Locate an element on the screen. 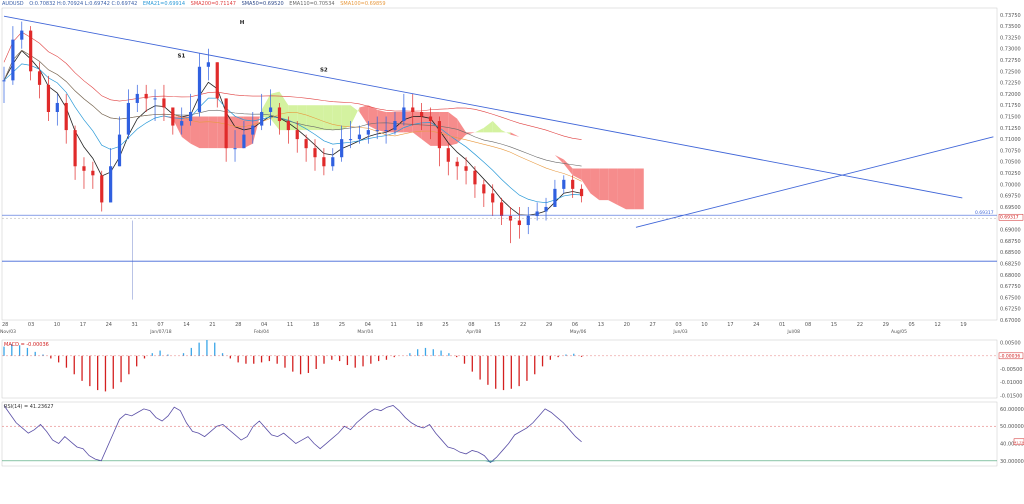 The width and height of the screenshot is (1024, 504). macd-badge is located at coordinates (1011, 356).